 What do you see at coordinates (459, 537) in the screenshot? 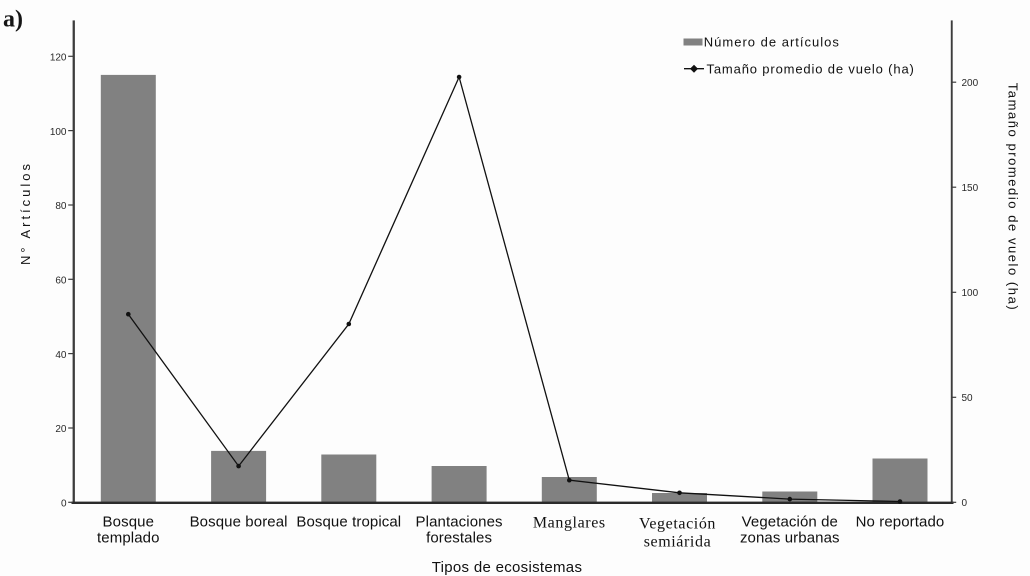
I see `svg-text: forestales` at bounding box center [459, 537].